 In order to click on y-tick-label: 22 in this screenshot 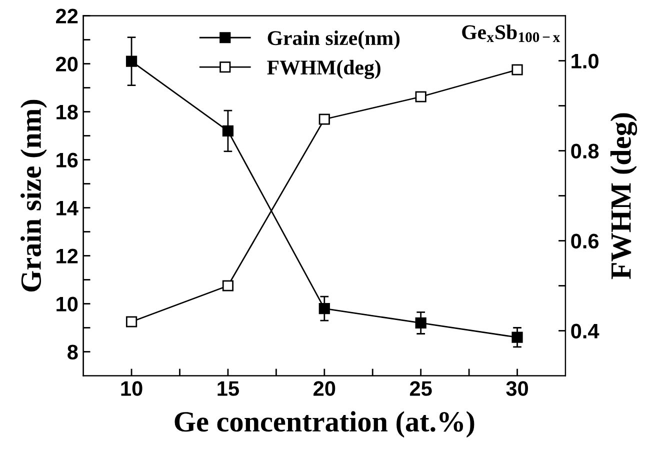, I will do `click(67, 16)`.